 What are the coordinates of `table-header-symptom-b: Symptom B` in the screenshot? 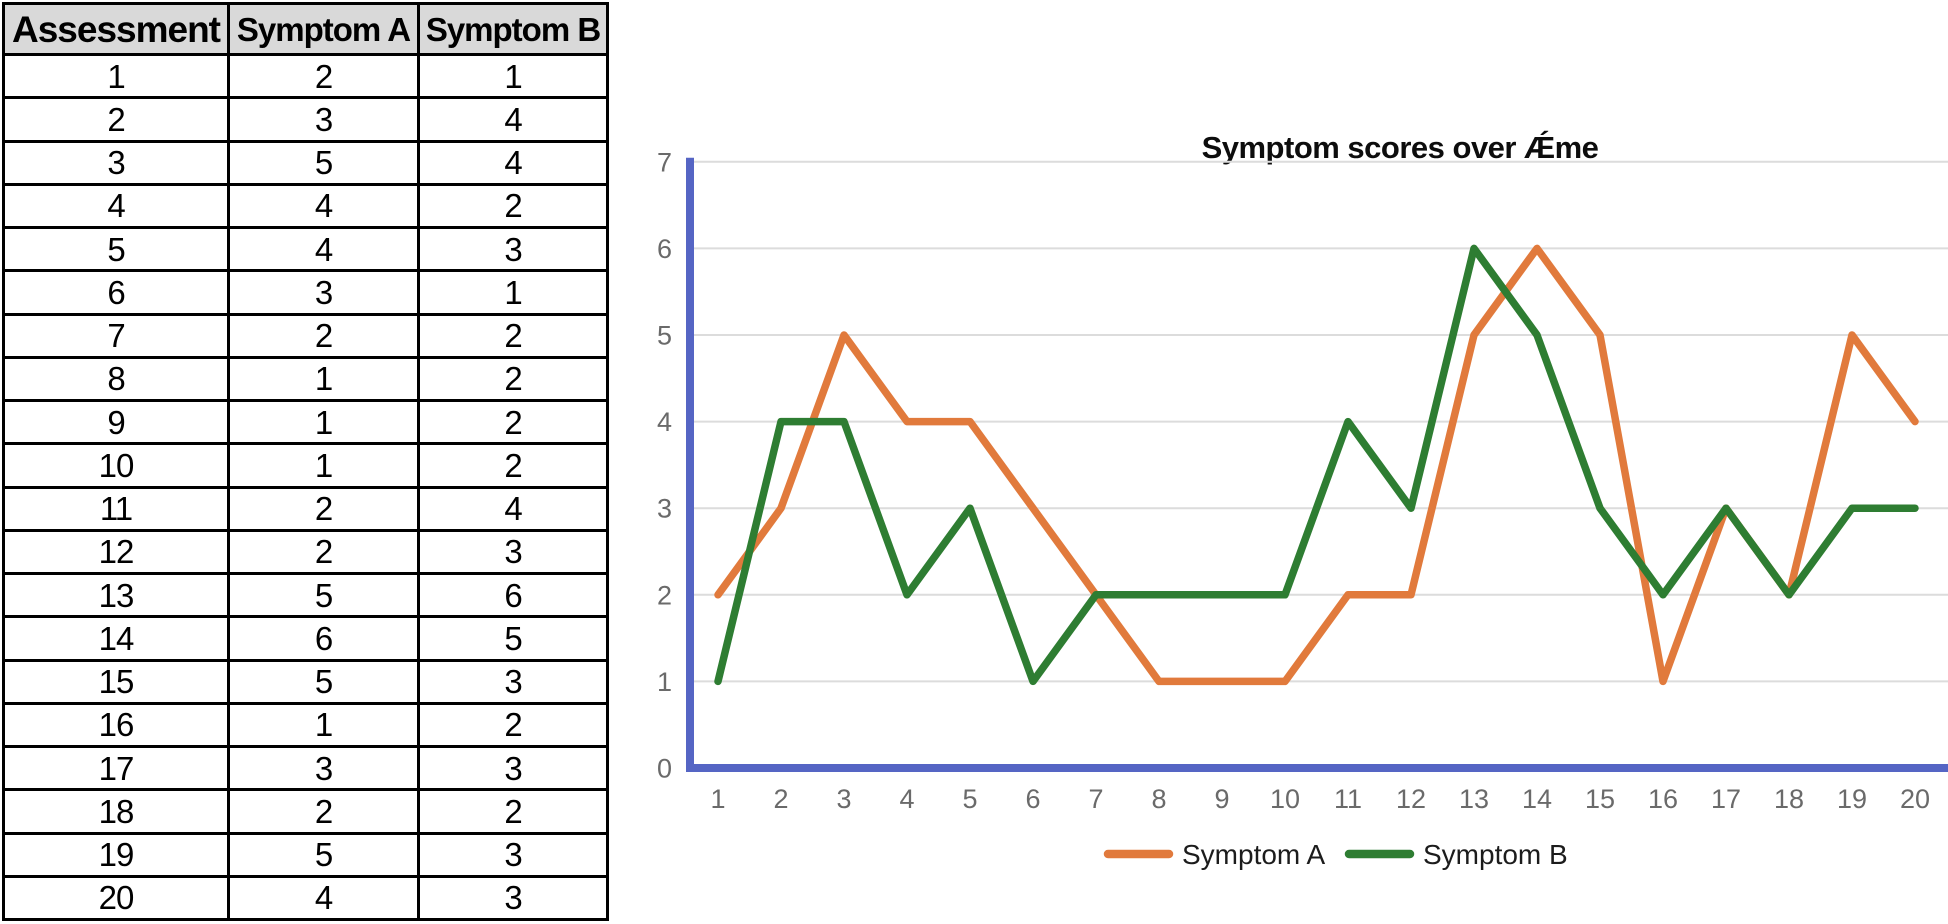 It's located at (513, 29).